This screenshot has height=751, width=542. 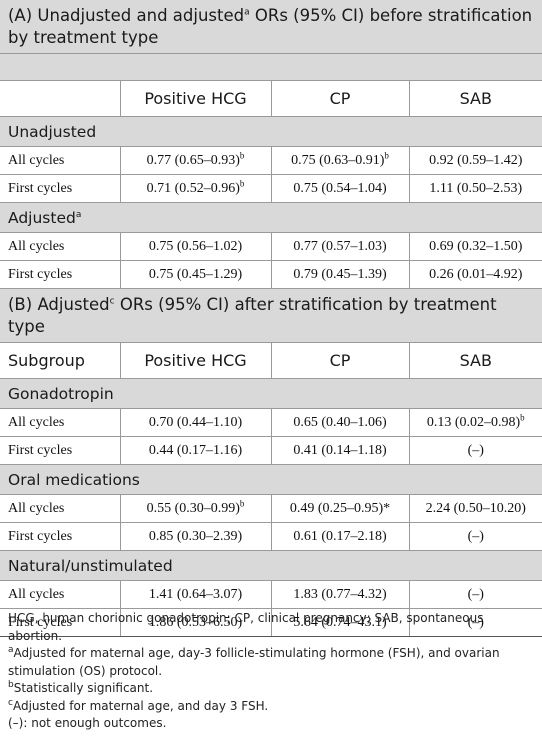 I want to click on group-label: Gonadotropin, so click(x=271, y=393).